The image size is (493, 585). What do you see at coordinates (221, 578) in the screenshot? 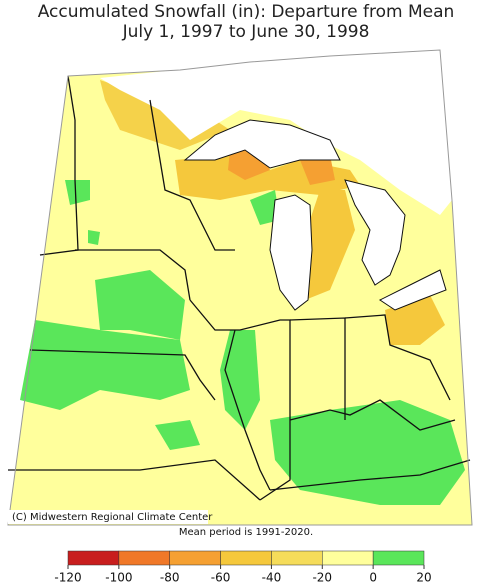
I see `legend-tick-label: -60` at bounding box center [221, 578].